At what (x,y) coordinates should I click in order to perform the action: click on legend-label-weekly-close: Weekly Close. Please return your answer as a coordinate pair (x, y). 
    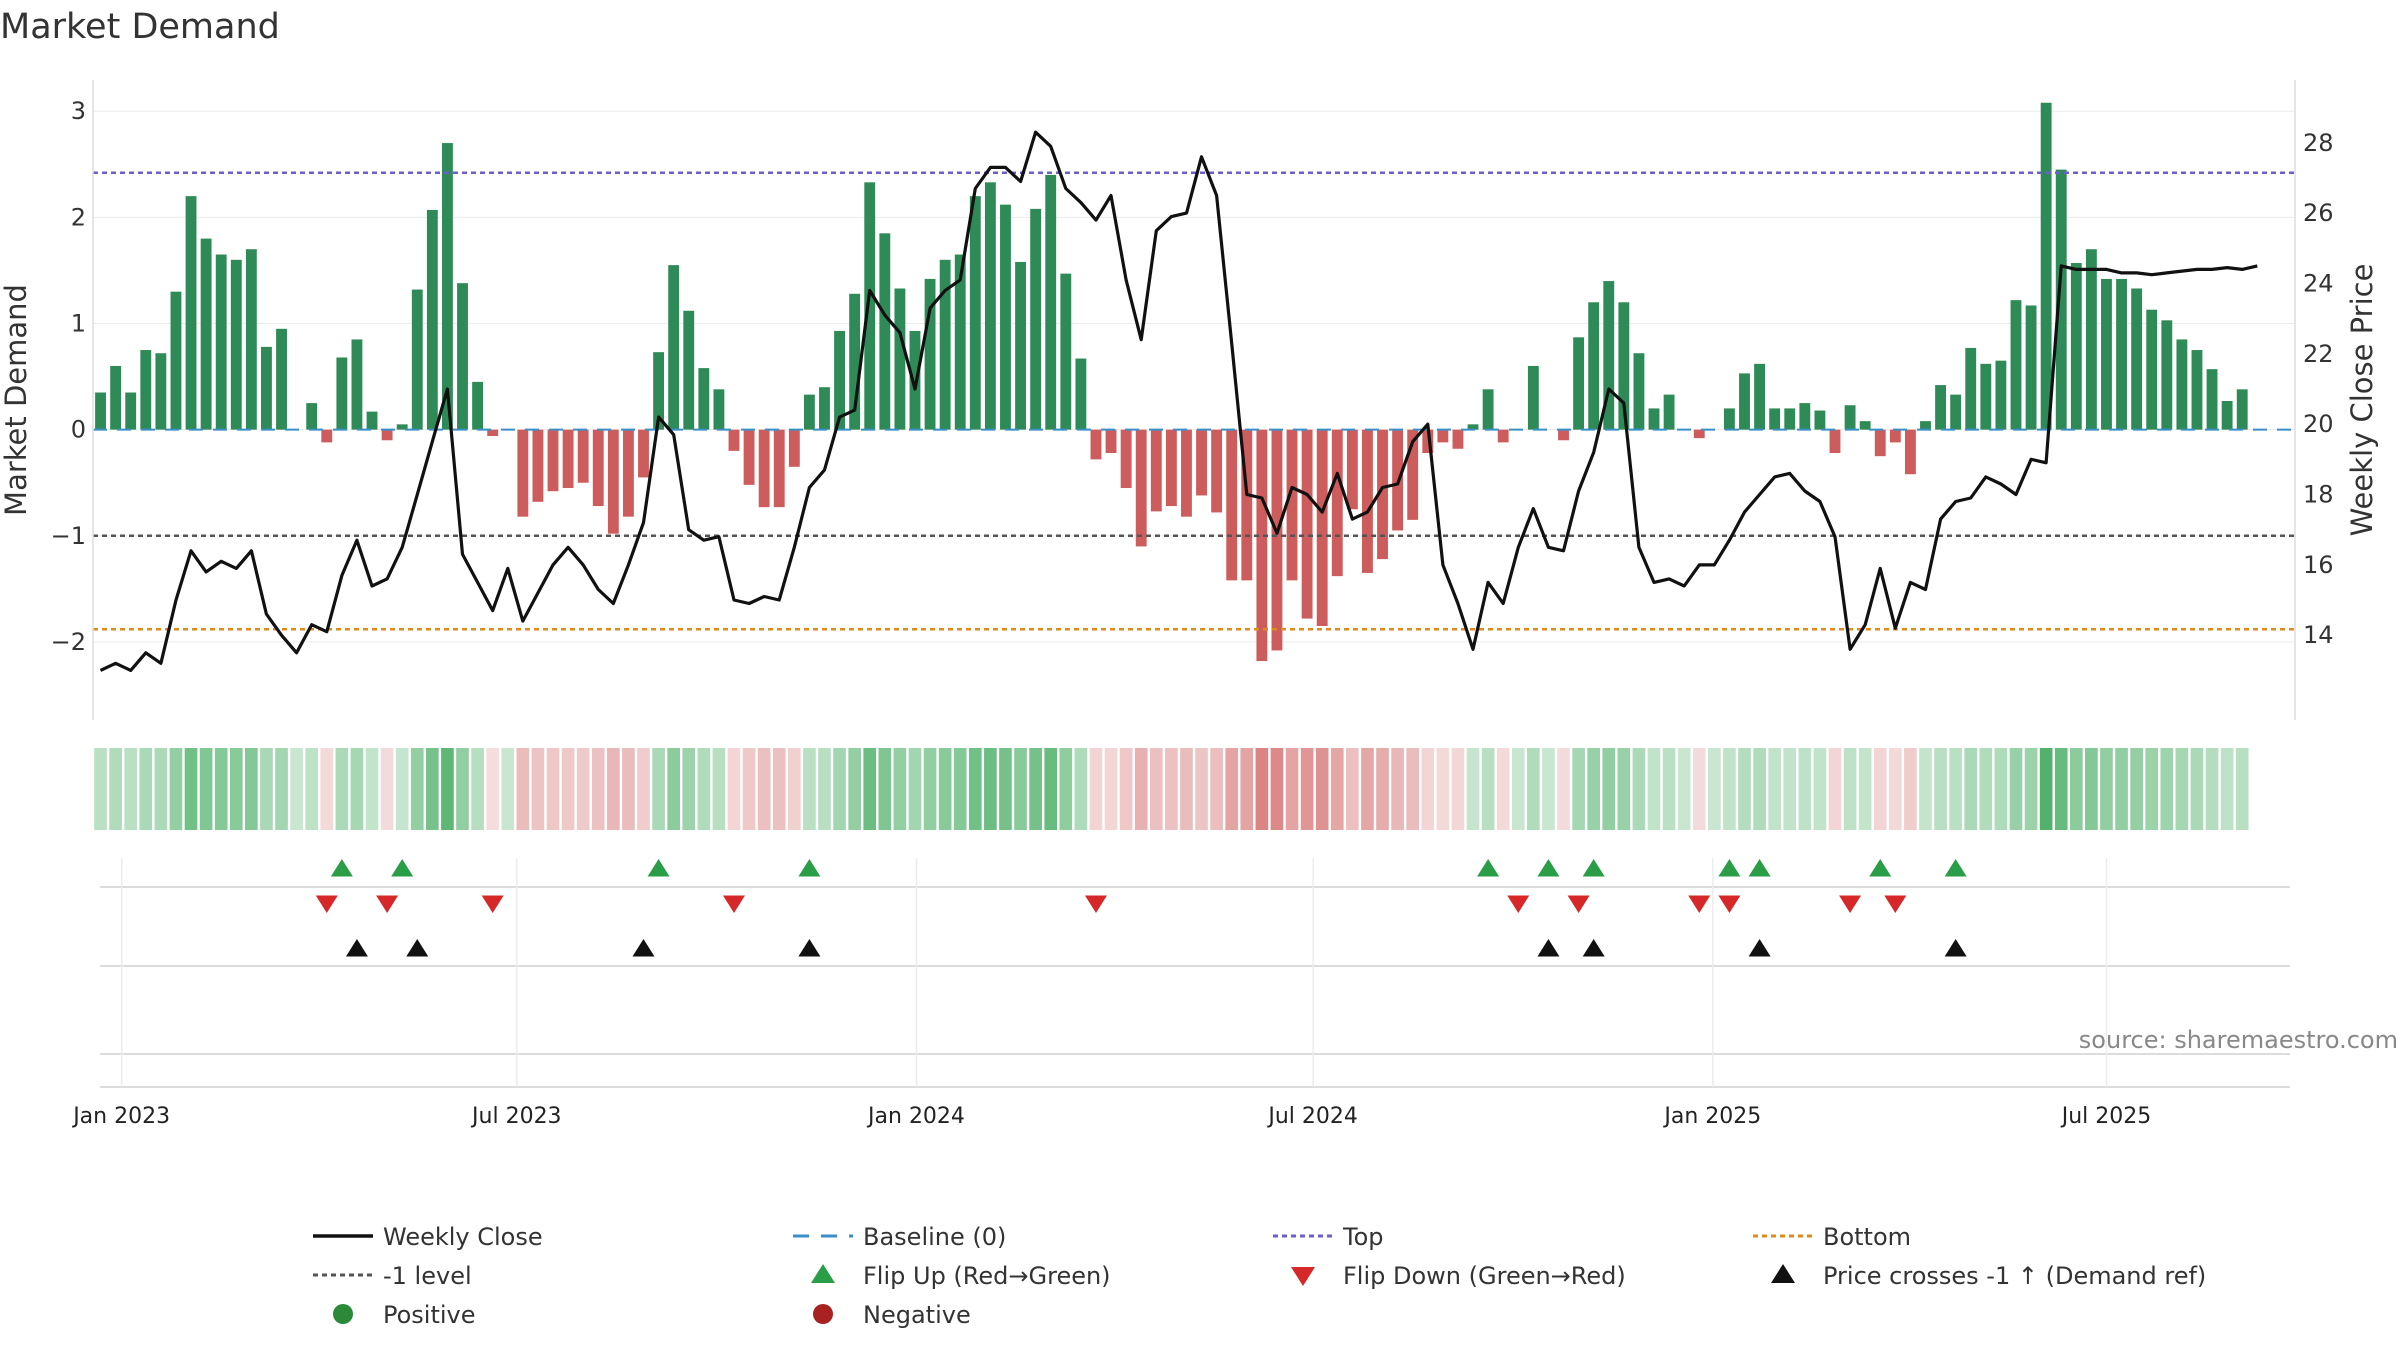
    Looking at the image, I should click on (463, 1237).